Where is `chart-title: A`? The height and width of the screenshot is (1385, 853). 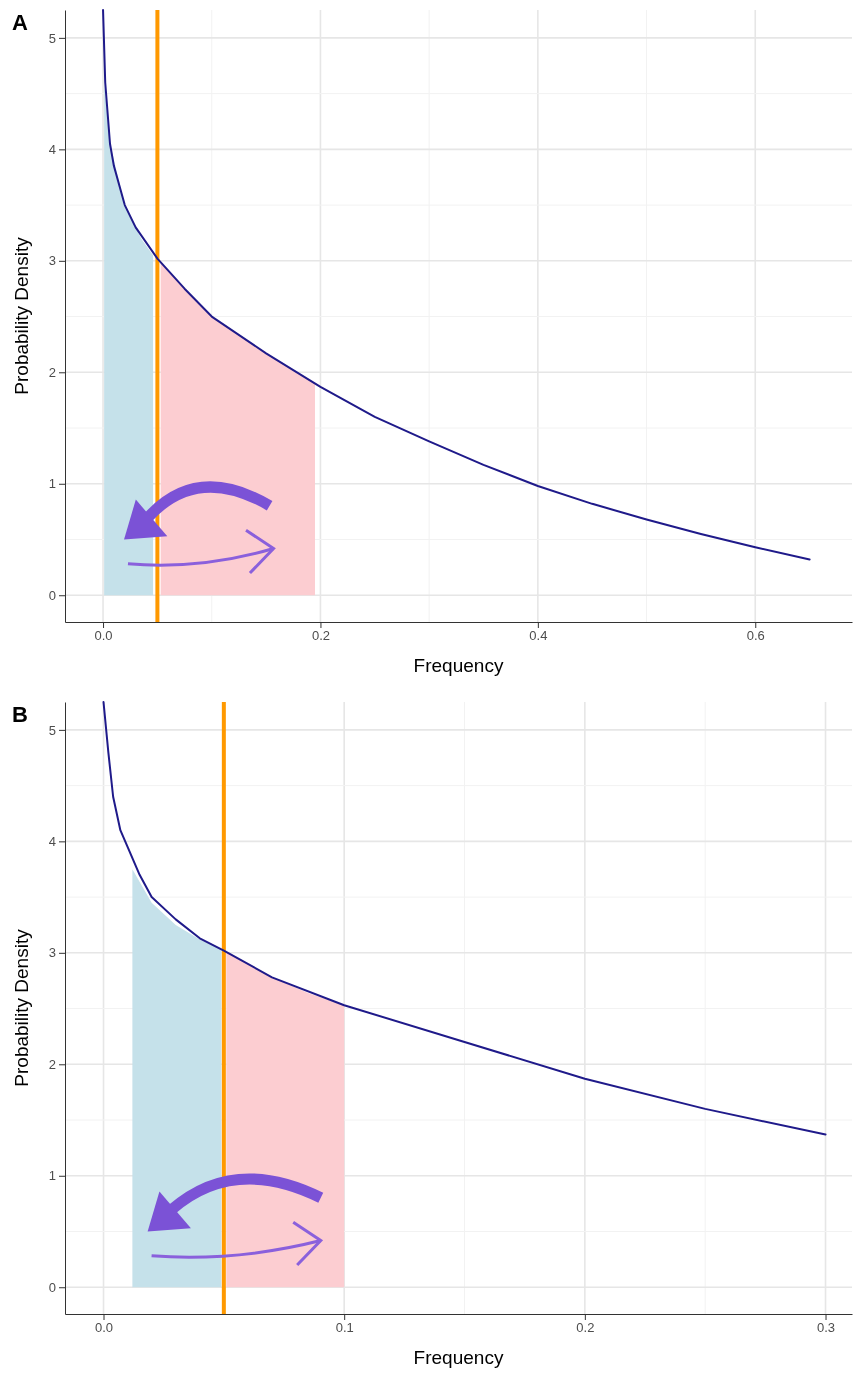 chart-title: A is located at coordinates (20, 22).